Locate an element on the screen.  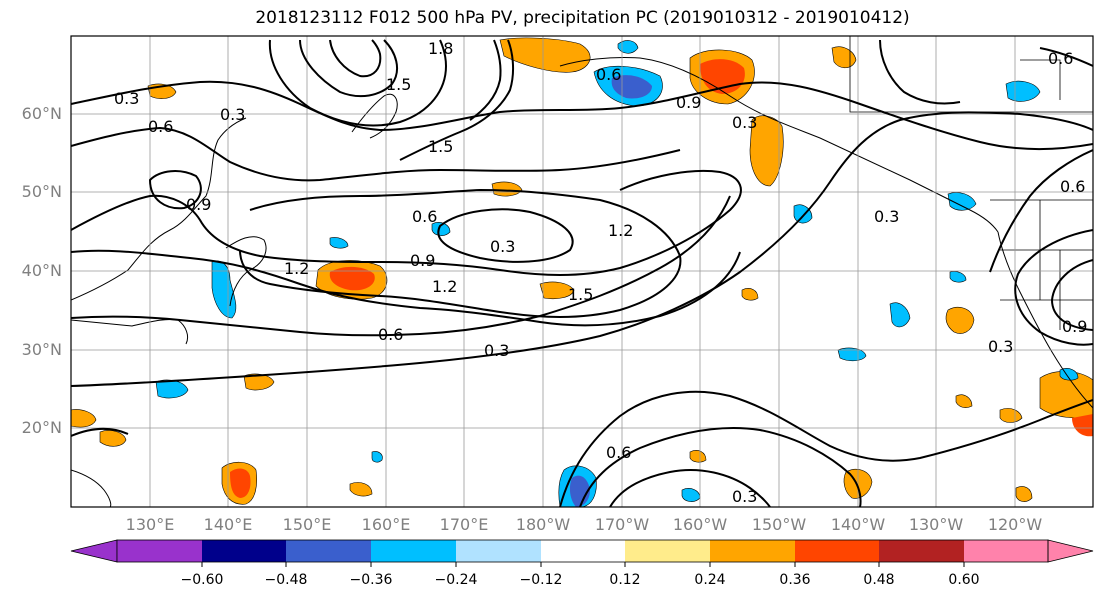
longitude-label: 170°W is located at coordinates (622, 524).